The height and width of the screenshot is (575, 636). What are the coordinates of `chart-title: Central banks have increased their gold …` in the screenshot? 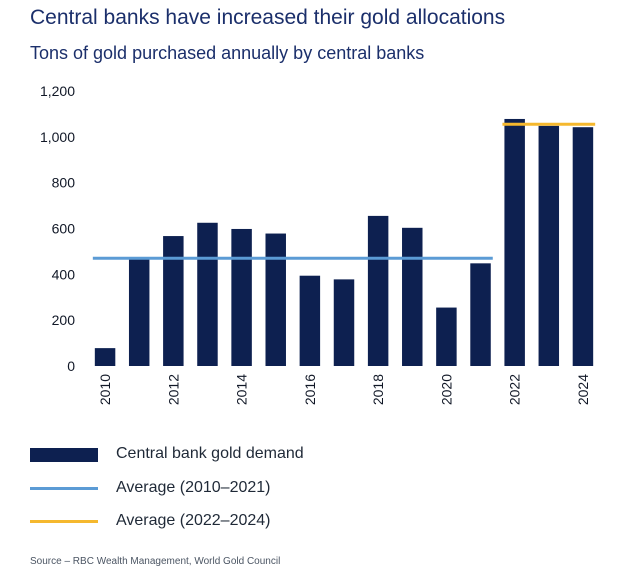 It's located at (268, 17).